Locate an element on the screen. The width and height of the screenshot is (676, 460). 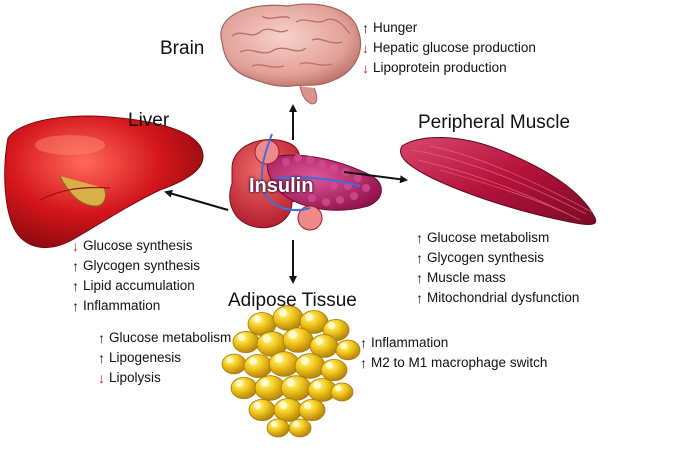
liver-effect-item: ↓ Glucose synthesis is located at coordinates (135, 246).